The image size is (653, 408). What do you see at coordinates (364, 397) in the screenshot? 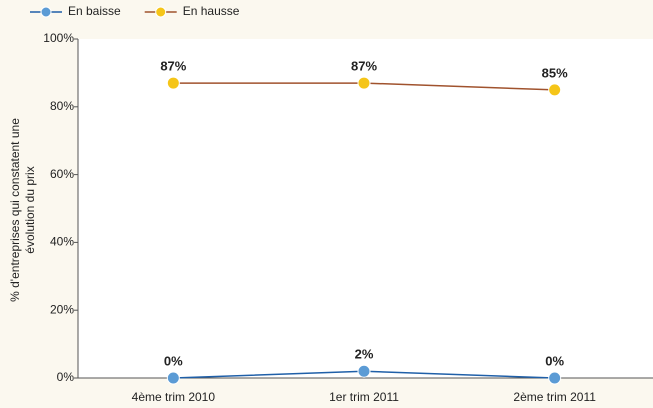
I see `x-tick-label: 1er trim 2011` at bounding box center [364, 397].